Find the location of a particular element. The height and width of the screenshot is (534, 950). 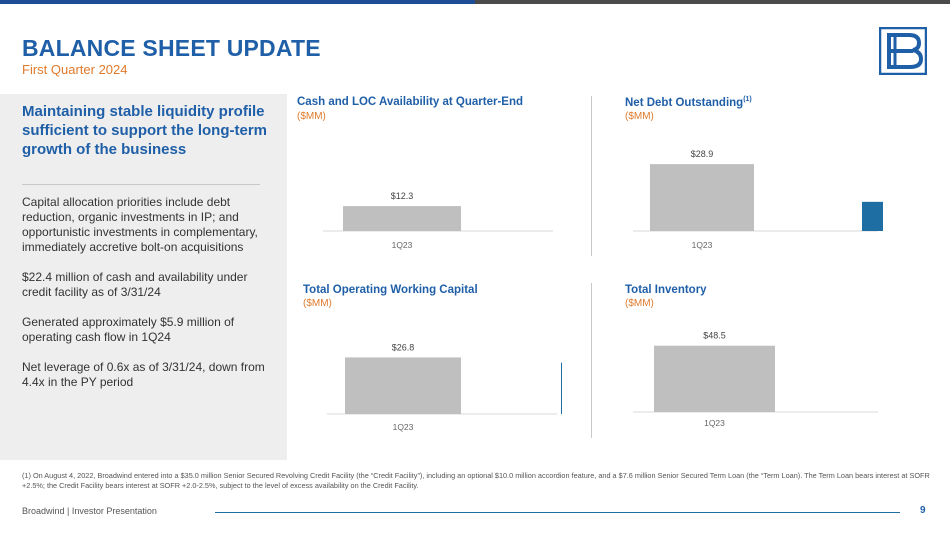

bar-value-label: $28.9 is located at coordinates (702, 154).